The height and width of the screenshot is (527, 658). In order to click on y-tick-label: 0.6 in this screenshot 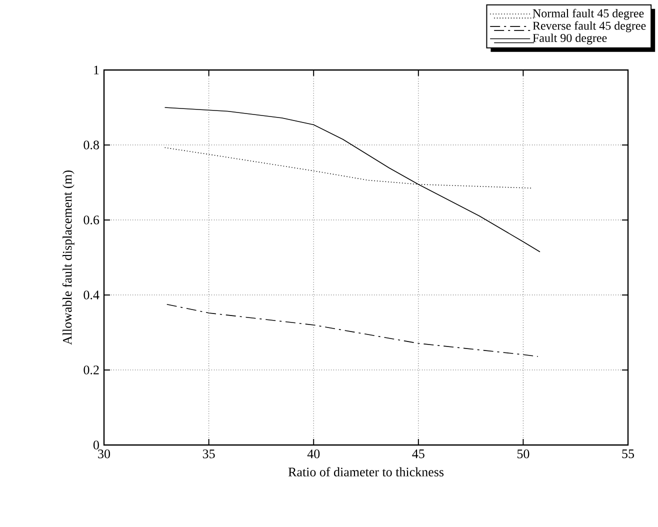, I will do `click(92, 220)`.